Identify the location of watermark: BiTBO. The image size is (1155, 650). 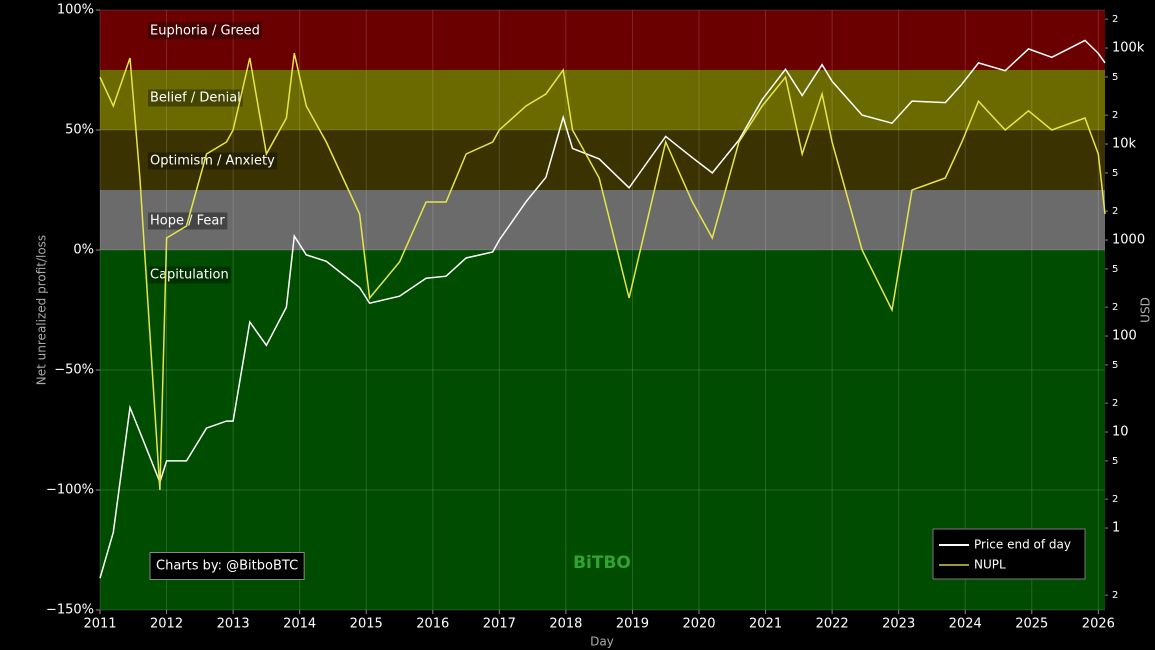
(602, 563).